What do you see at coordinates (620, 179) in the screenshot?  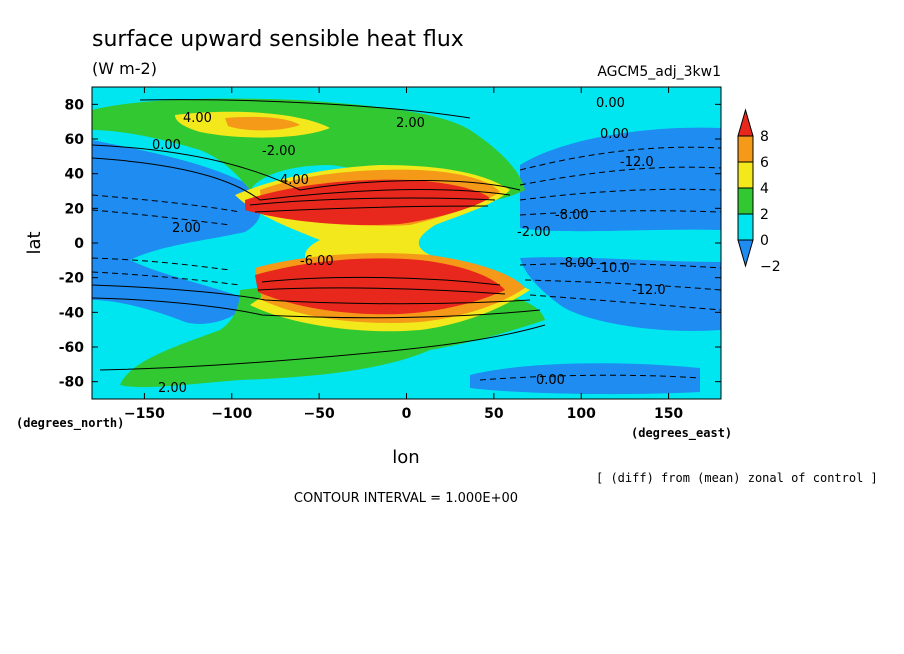 I see `region-blue-east-north` at bounding box center [620, 179].